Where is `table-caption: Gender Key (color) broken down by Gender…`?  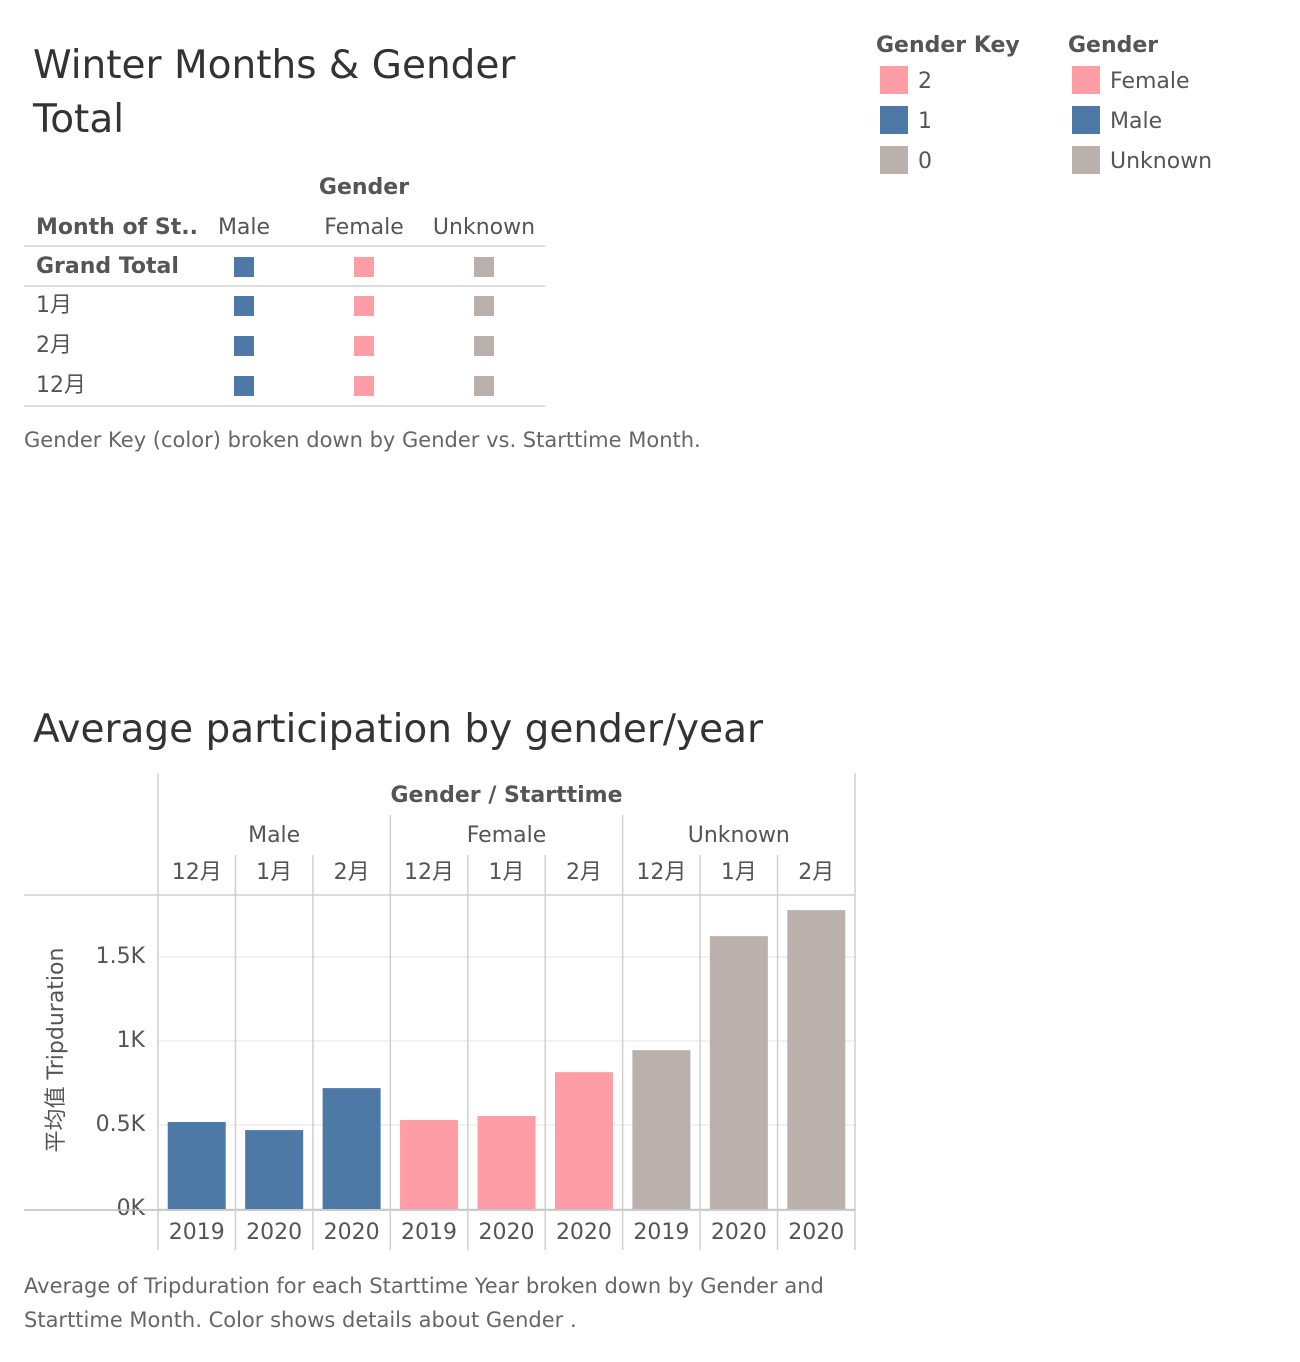 table-caption: Gender Key (color) broken down by Gender… is located at coordinates (362, 440).